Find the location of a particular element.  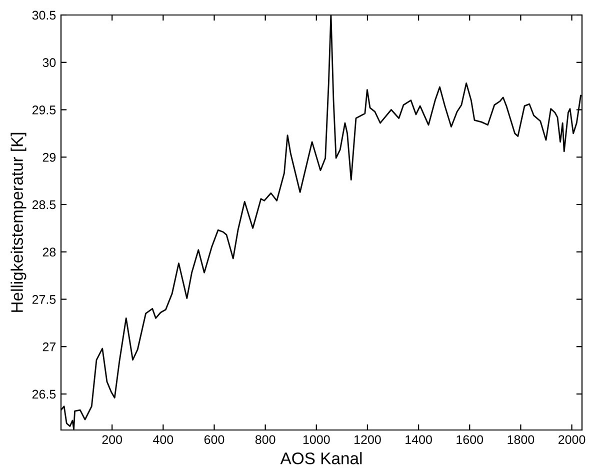

x-tick-label: 1800 is located at coordinates (521, 439).